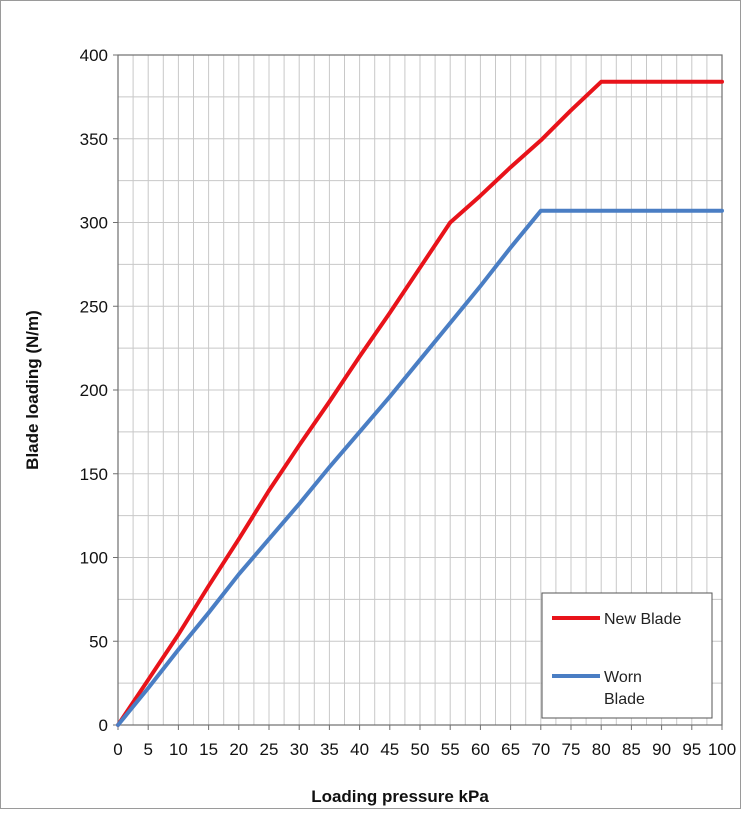 This screenshot has height=814, width=741. What do you see at coordinates (631, 749) in the screenshot?
I see `x-tick-label: 85` at bounding box center [631, 749].